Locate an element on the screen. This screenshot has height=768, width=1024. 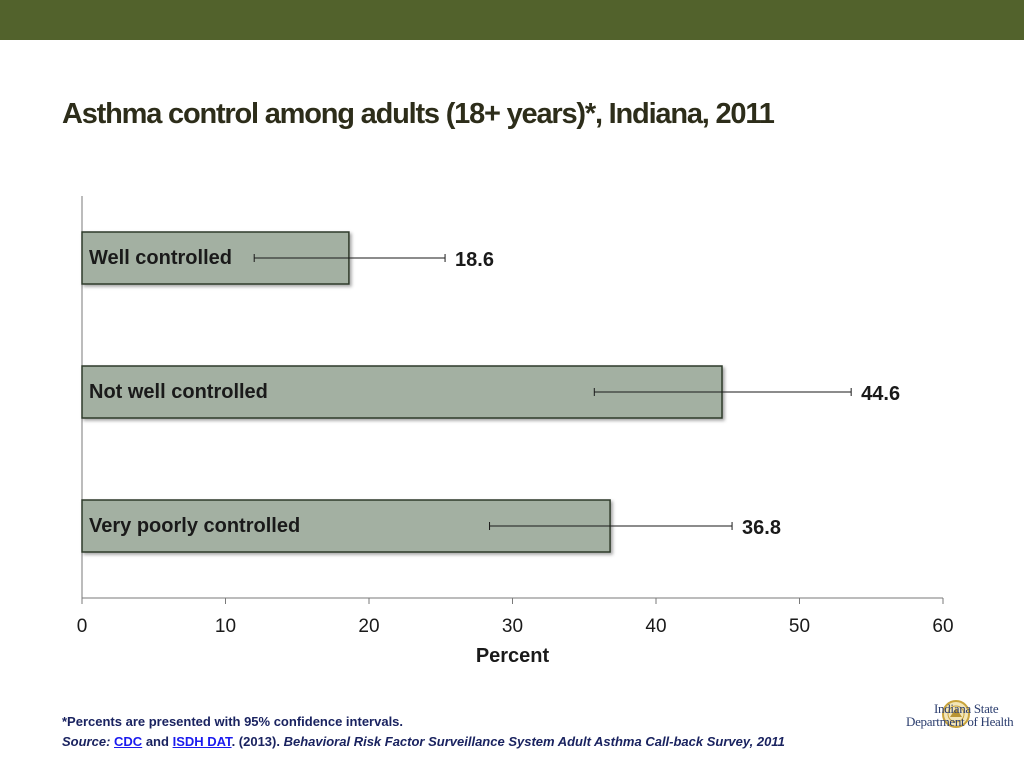
bar-category-label: Very poorly controlled is located at coordinates (194, 526).